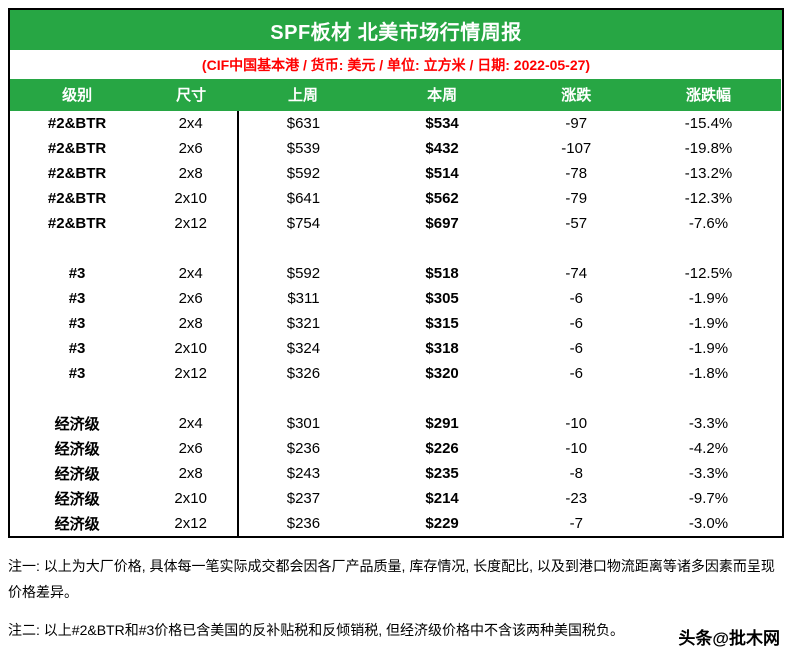 The width and height of the screenshot is (792, 659). What do you see at coordinates (442, 323) in the screenshot?
I see `cell-thisweek: $315` at bounding box center [442, 323].